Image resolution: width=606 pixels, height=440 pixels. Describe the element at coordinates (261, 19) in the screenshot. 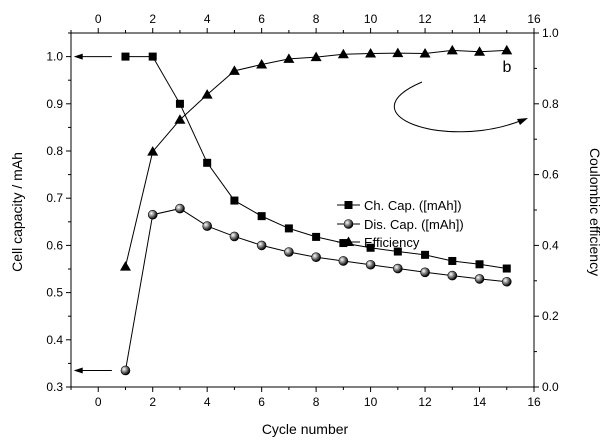

I see `x-tick-label-top: 6` at that location.